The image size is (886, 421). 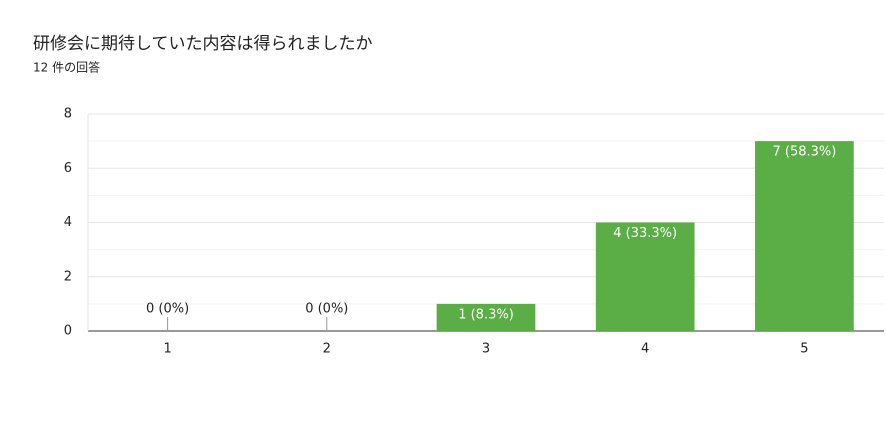 What do you see at coordinates (645, 233) in the screenshot?
I see `data-label: 4 (33.3%)` at bounding box center [645, 233].